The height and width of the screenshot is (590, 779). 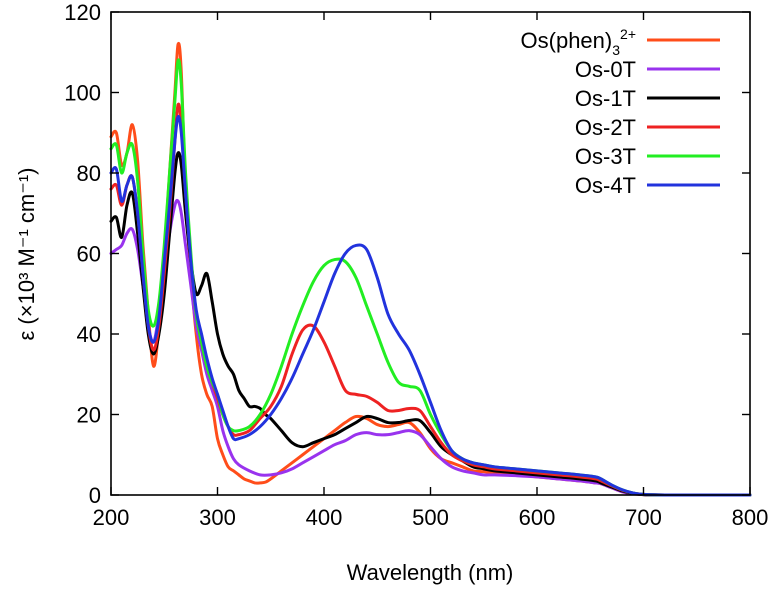 I want to click on y-tick-label: 0, so click(x=95, y=495).